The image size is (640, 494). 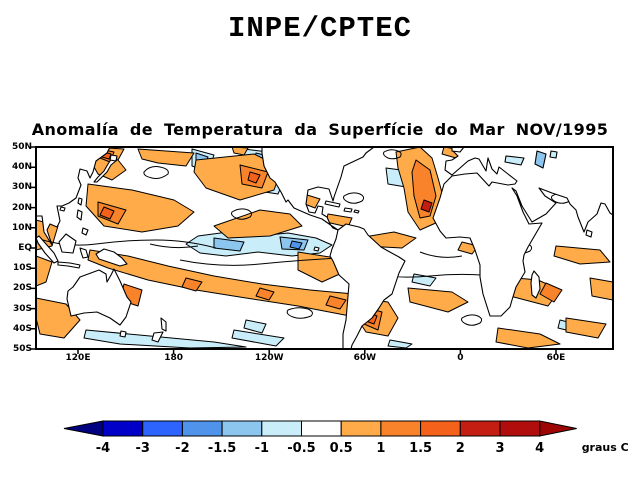 What do you see at coordinates (111, 257) in the screenshot?
I see `land-new-guinea` at bounding box center [111, 257].